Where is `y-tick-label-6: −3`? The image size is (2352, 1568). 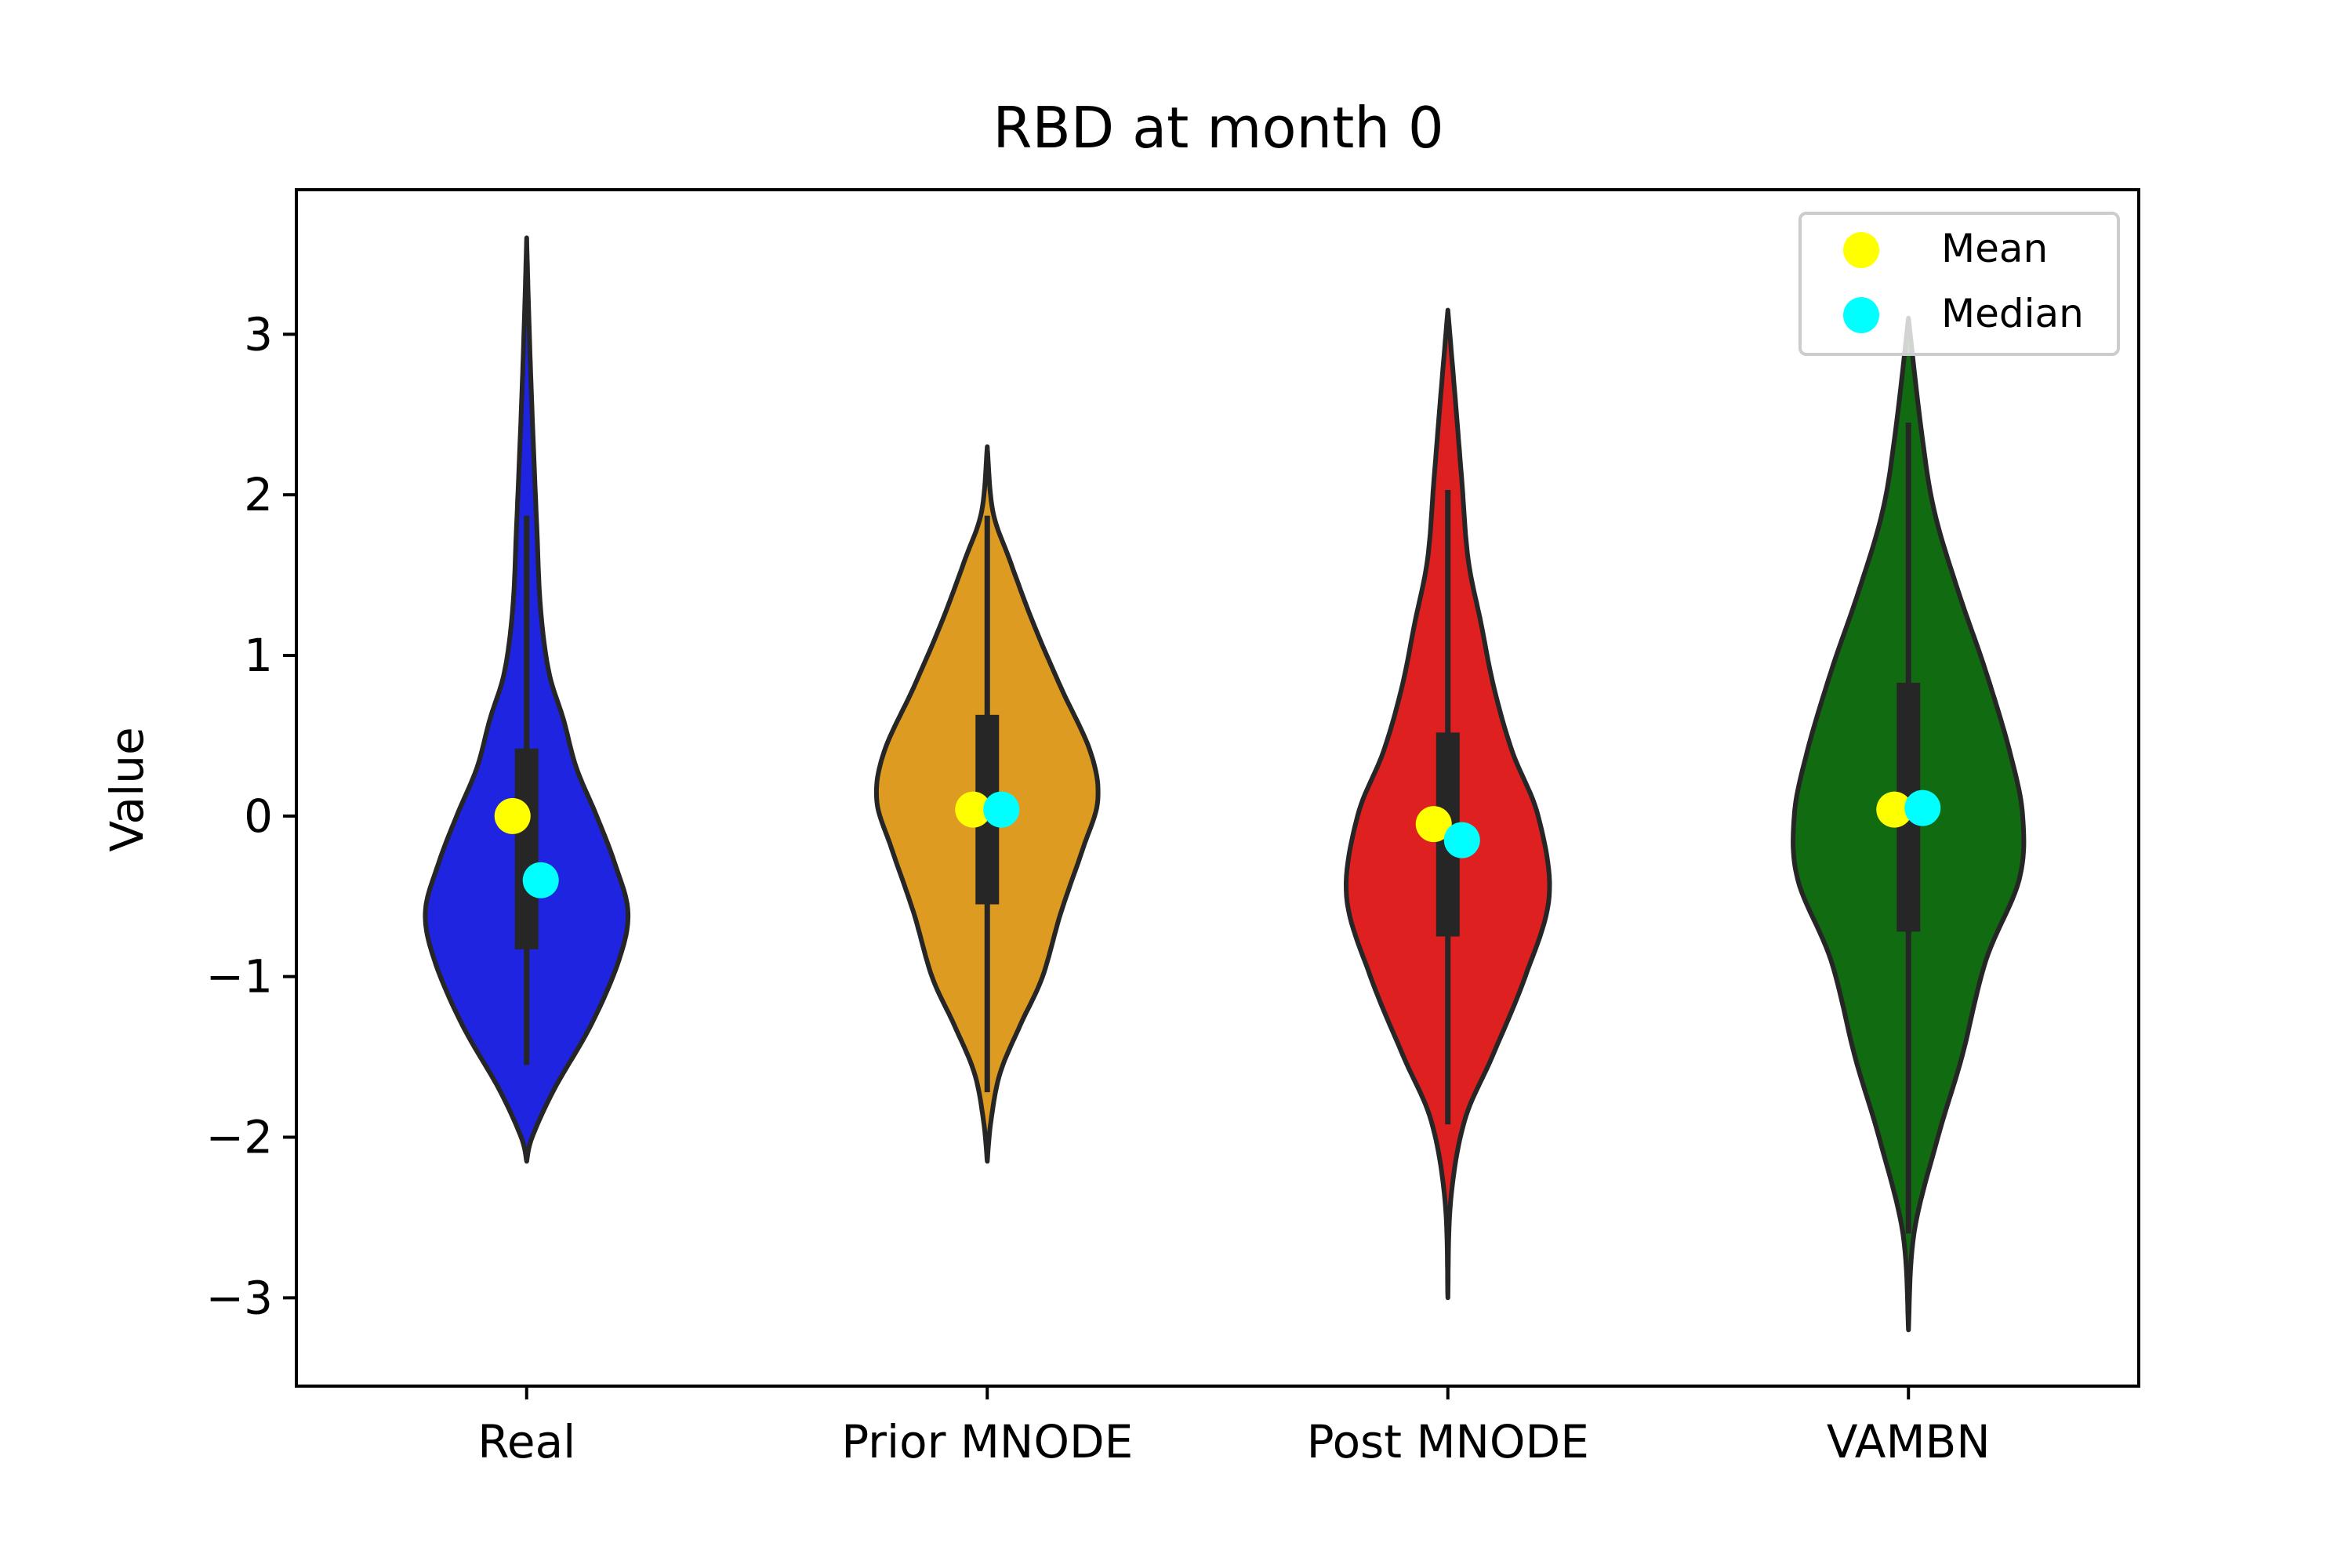
y-tick-label-6: −3 is located at coordinates (240, 1297).